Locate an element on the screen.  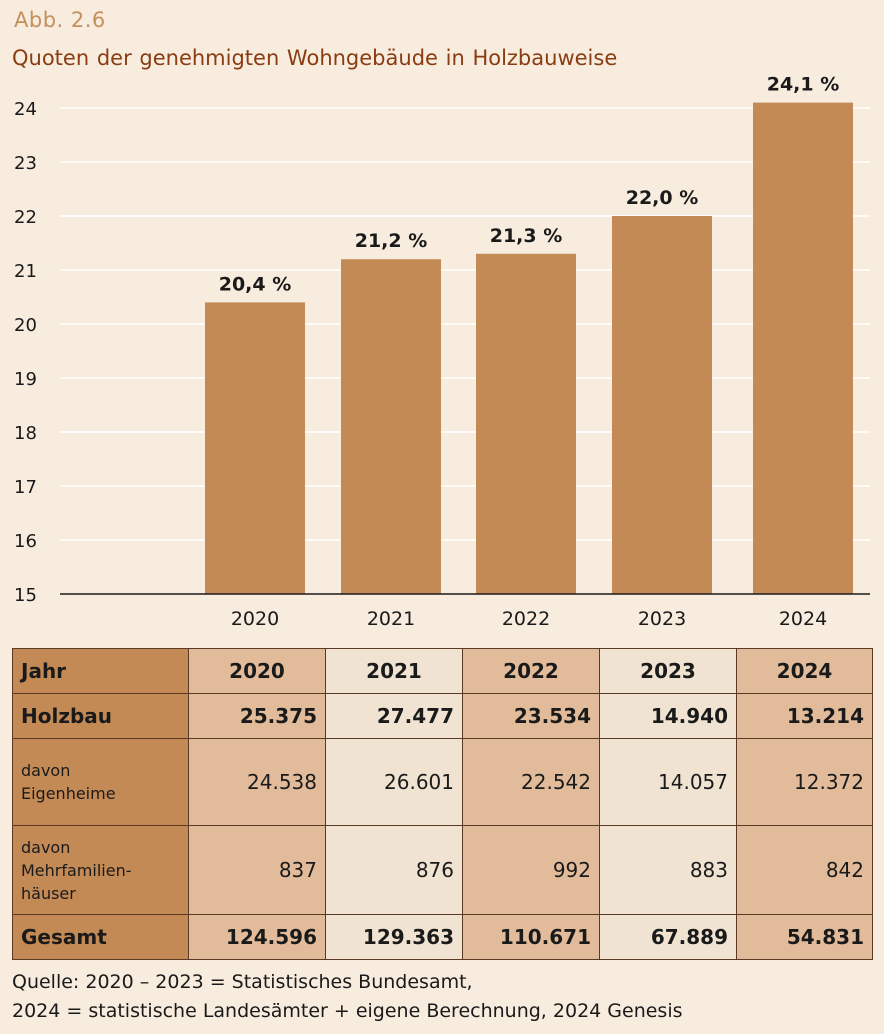
y-tick-label: 17 is located at coordinates (25, 487).